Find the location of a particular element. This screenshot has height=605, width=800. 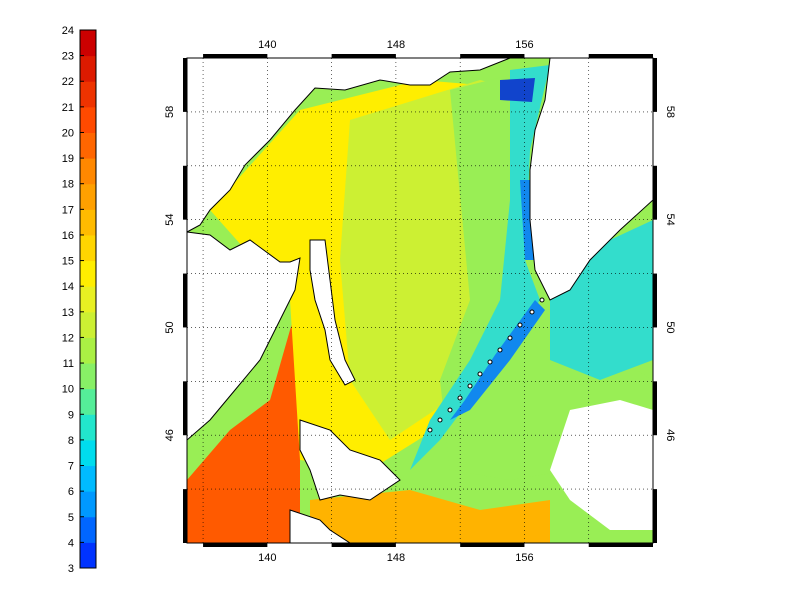

colorbar-tick-label: 9 is located at coordinates (71, 415).